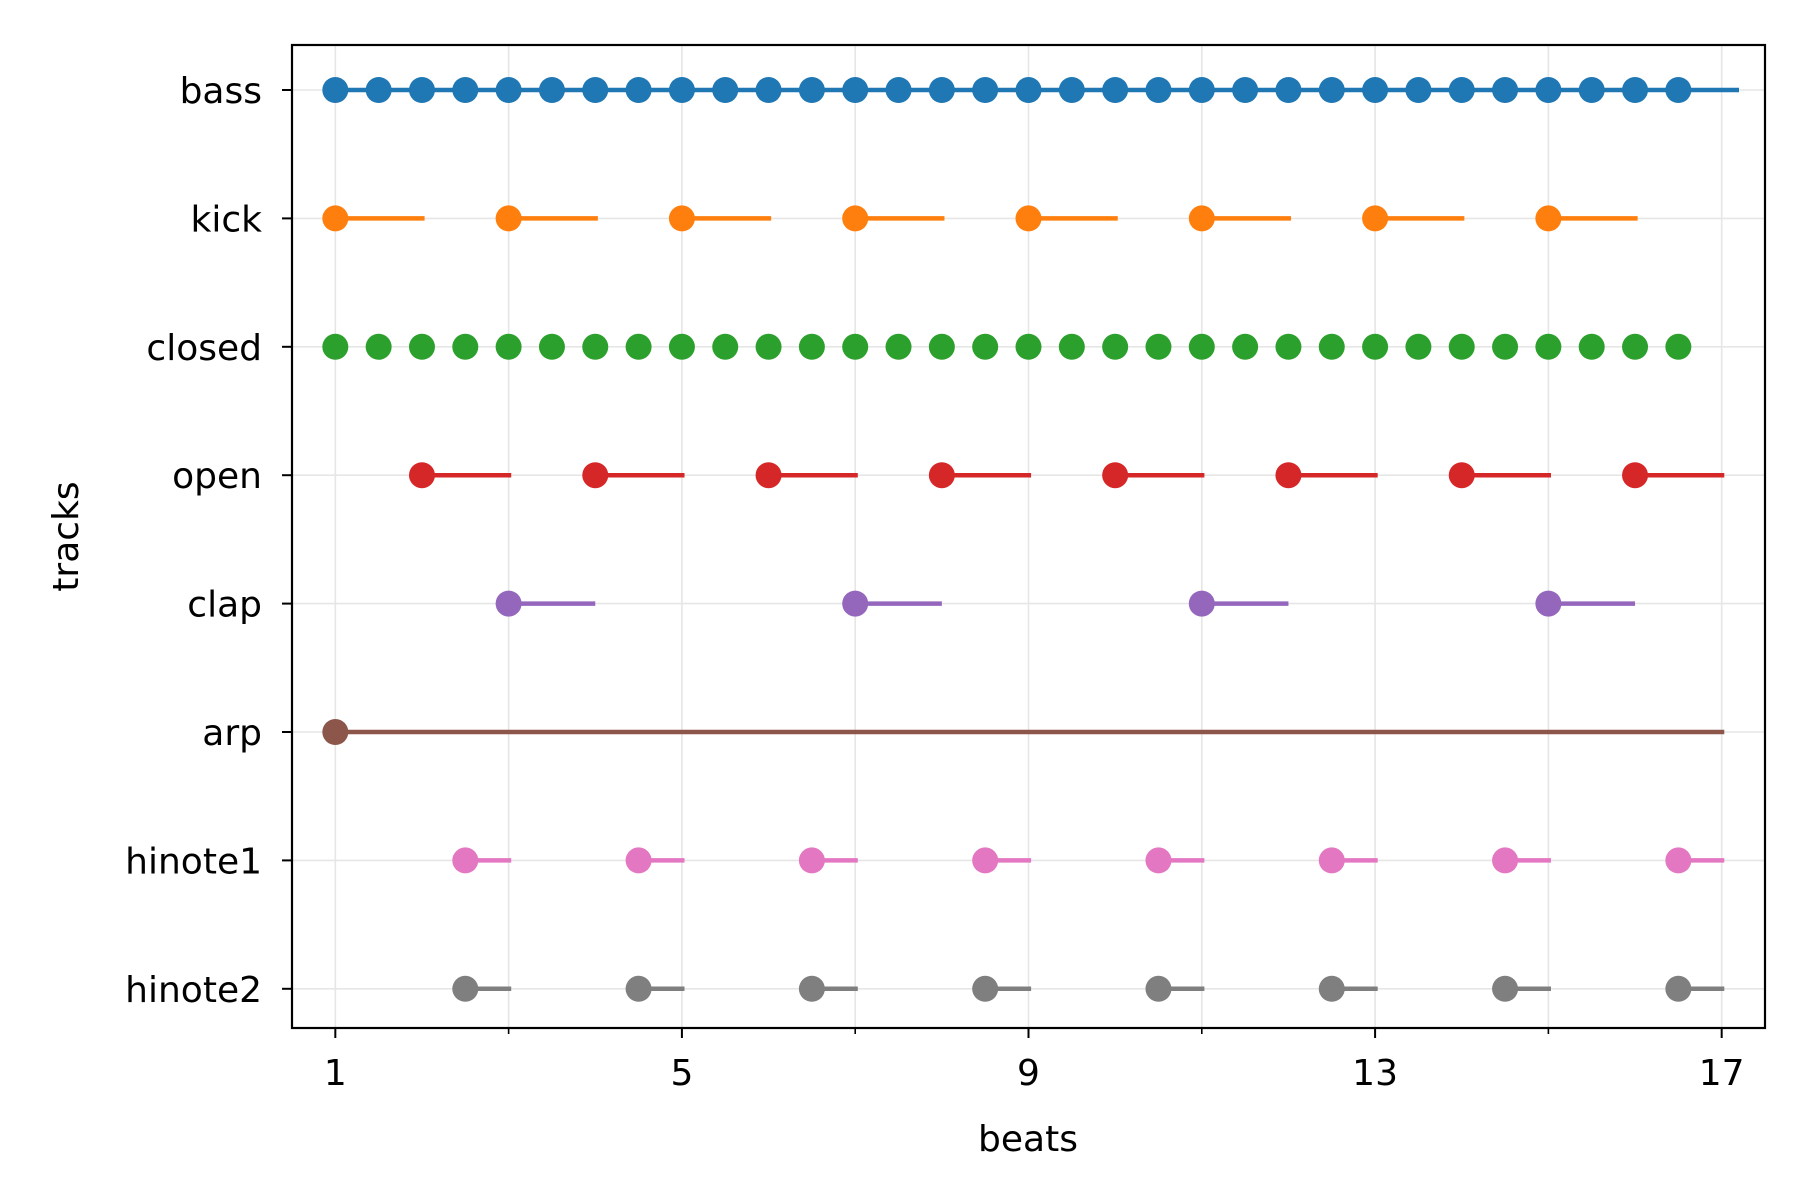 Image resolution: width=1800 pixels, height=1200 pixels. Describe the element at coordinates (681, 1073) in the screenshot. I see `x-tick-label: 5` at that location.